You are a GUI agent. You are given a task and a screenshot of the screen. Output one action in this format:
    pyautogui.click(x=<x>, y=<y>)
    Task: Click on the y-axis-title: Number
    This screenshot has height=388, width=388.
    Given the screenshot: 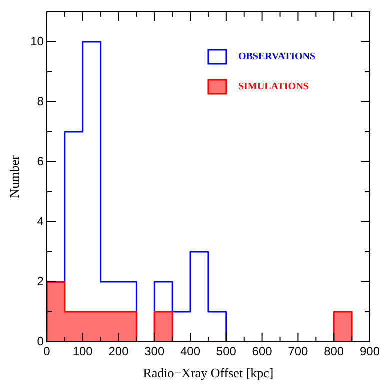 What is the action you would take?
    pyautogui.click(x=14, y=176)
    